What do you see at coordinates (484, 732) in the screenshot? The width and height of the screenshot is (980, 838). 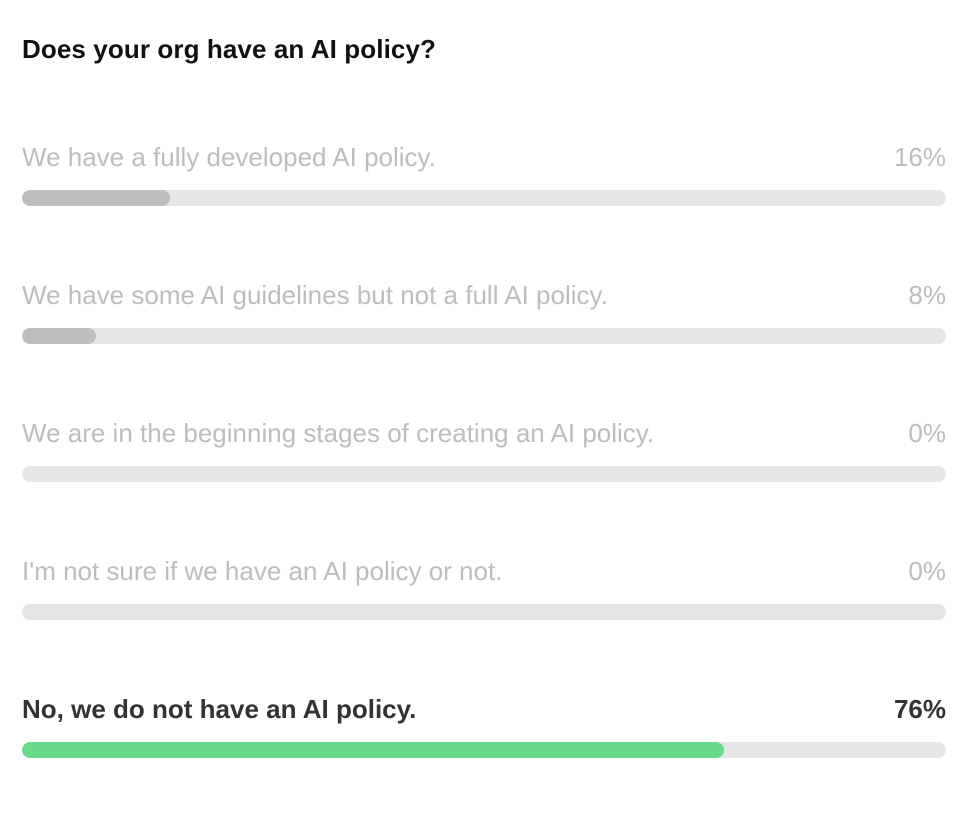 I see `poll-option-no-policy: No, we do not have an AI policy. 76%` at bounding box center [484, 732].